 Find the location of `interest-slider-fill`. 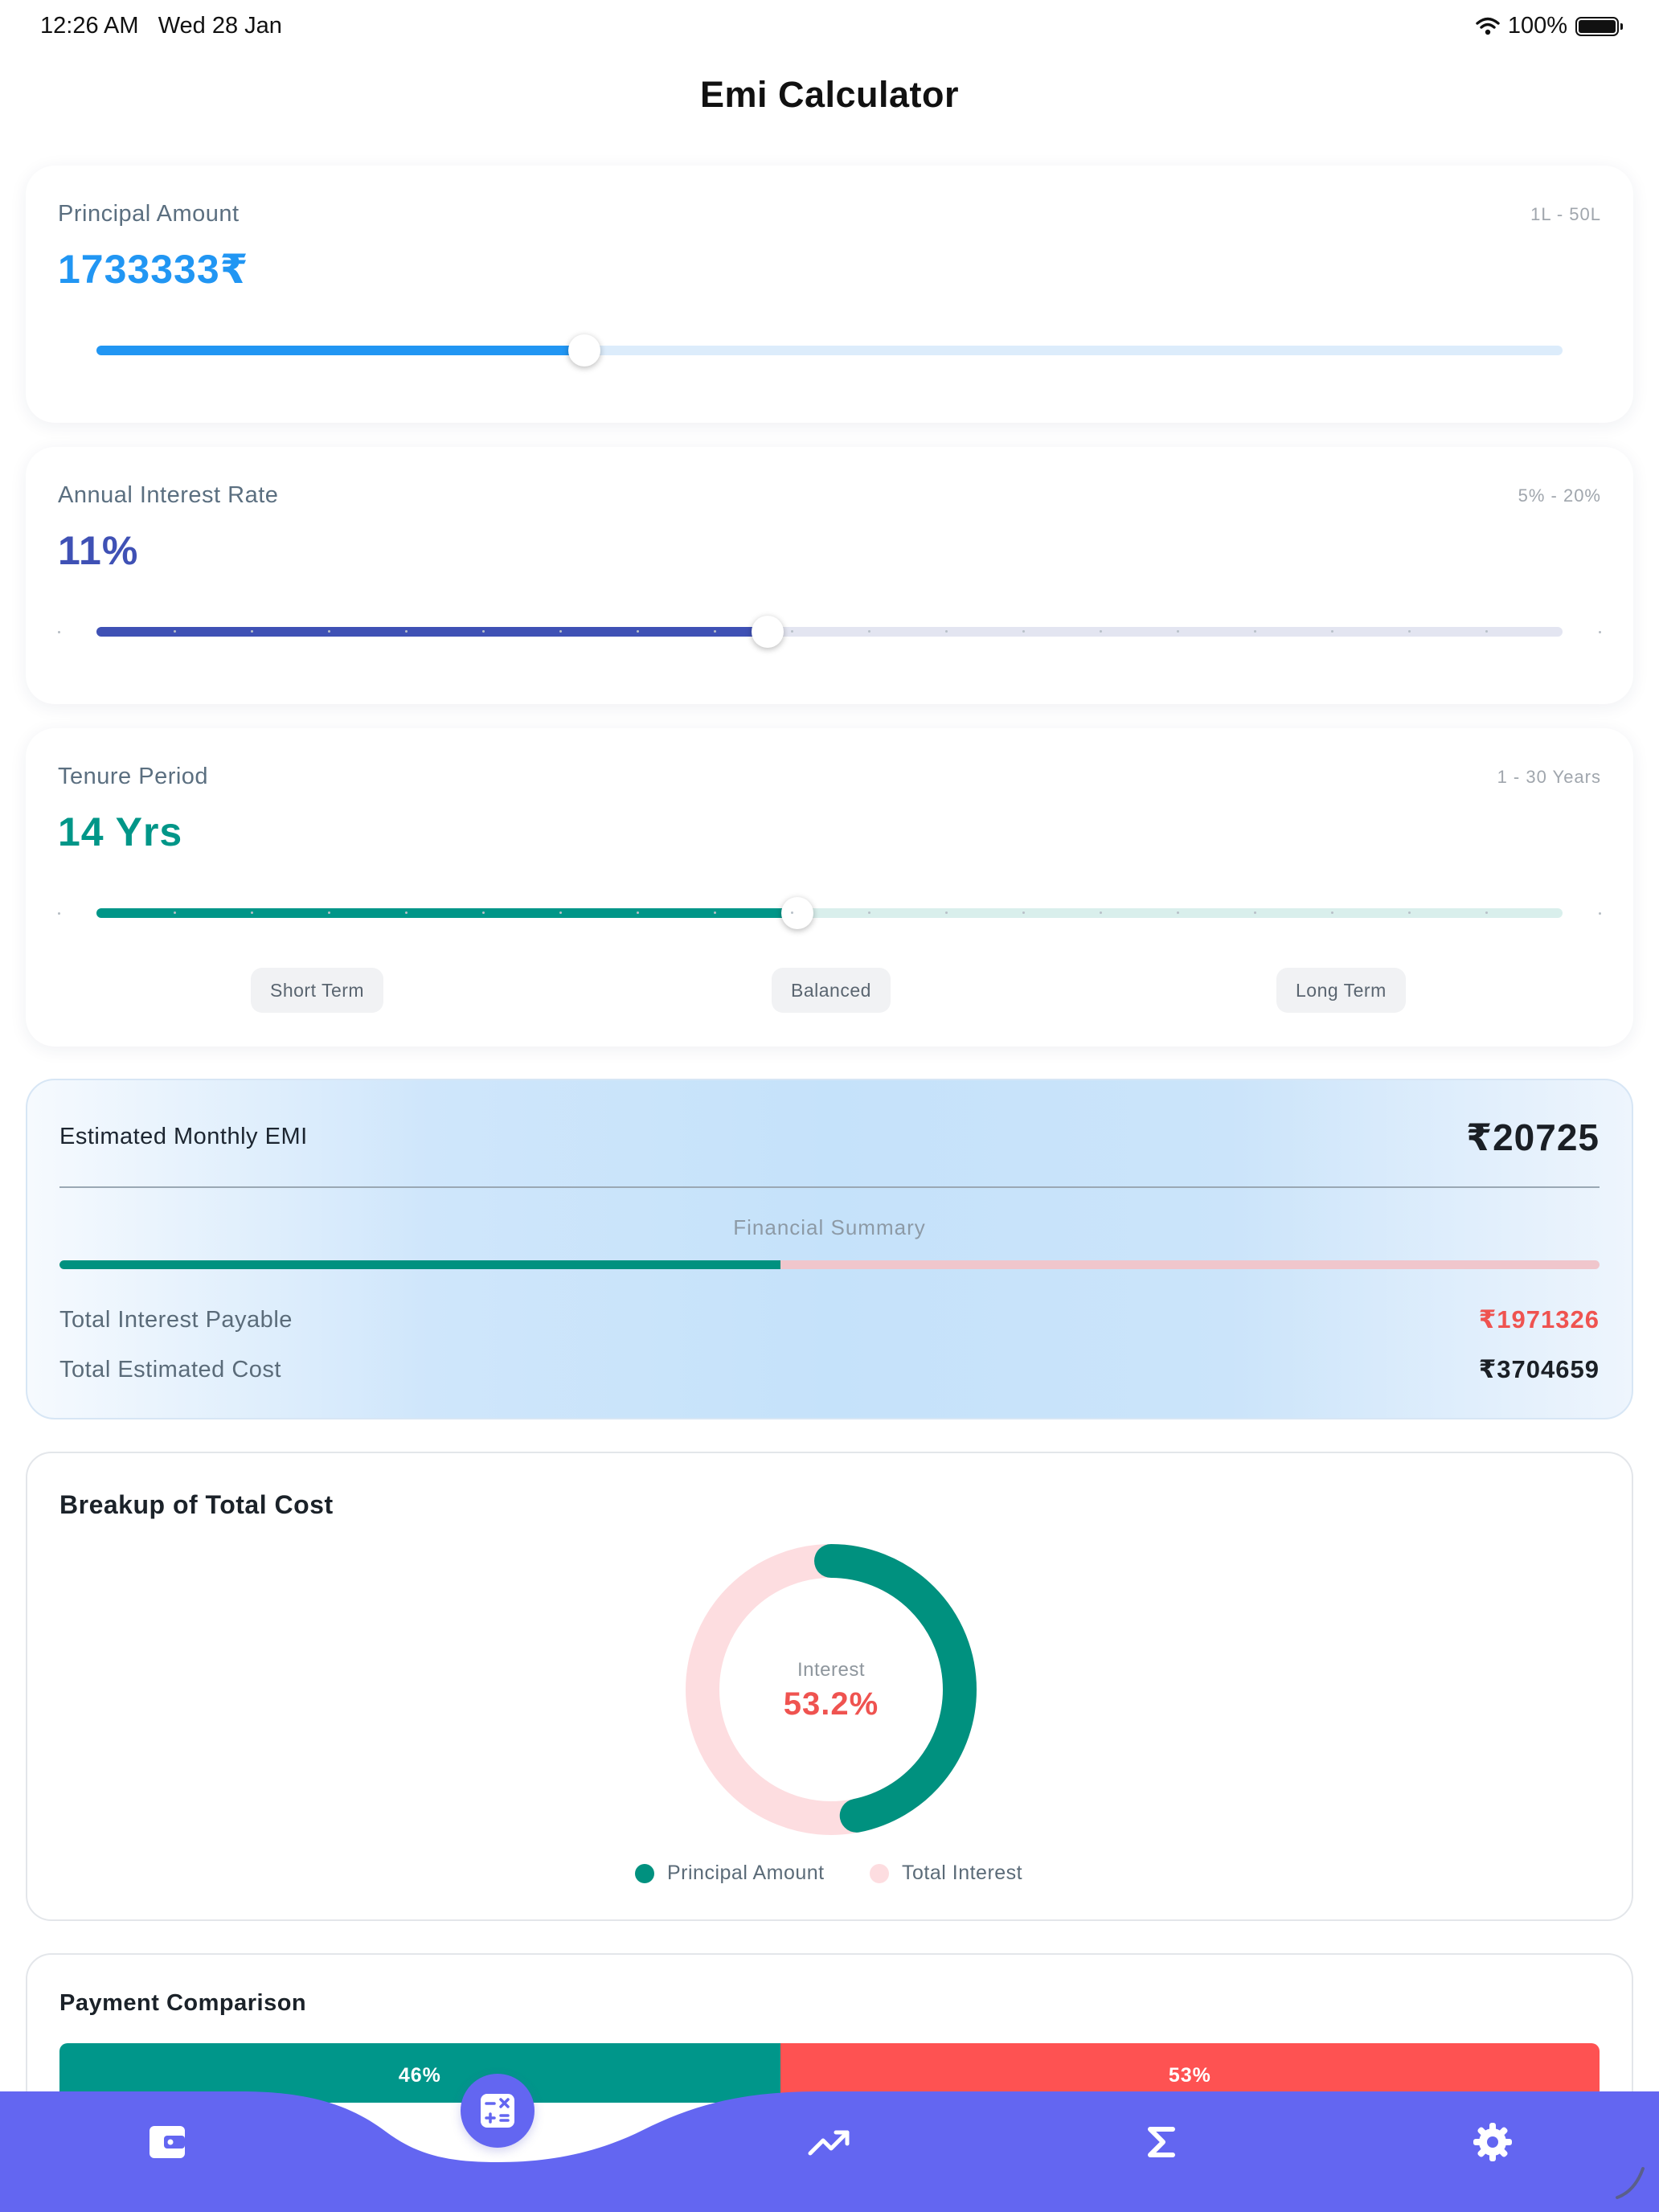

interest-slider-fill is located at coordinates (432, 632).